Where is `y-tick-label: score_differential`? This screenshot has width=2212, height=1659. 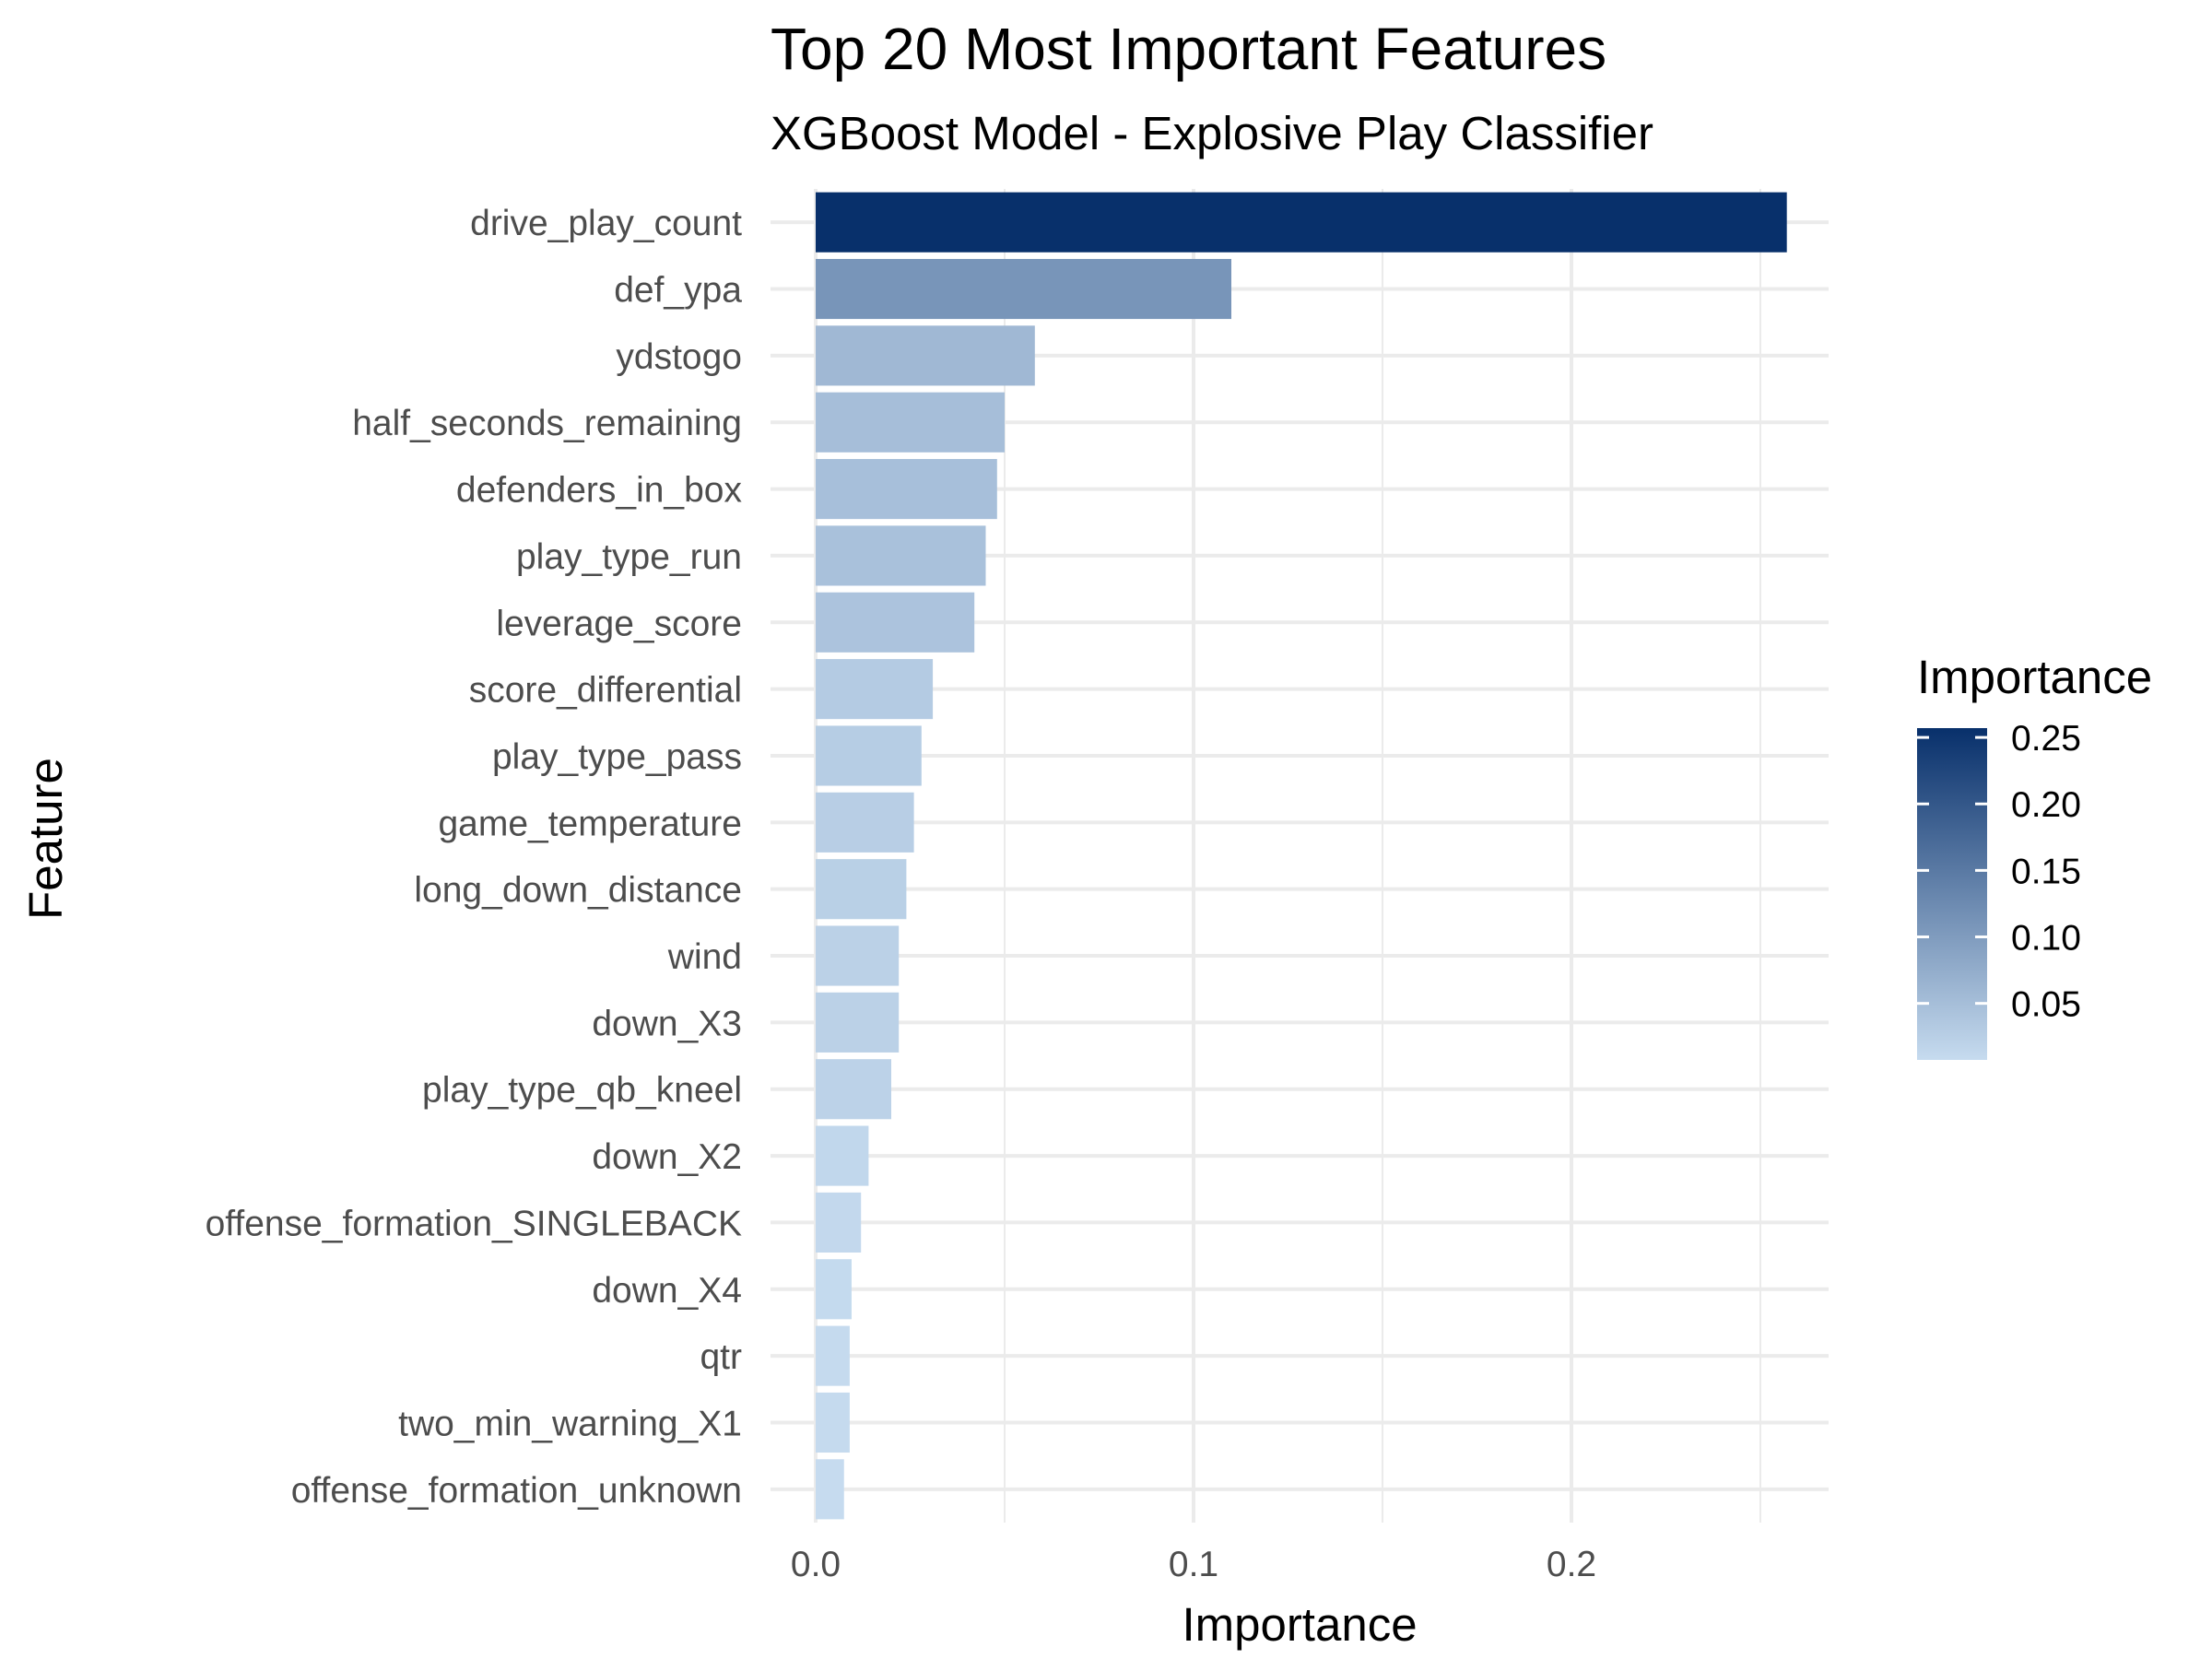 y-tick-label: score_differential is located at coordinates (605, 691).